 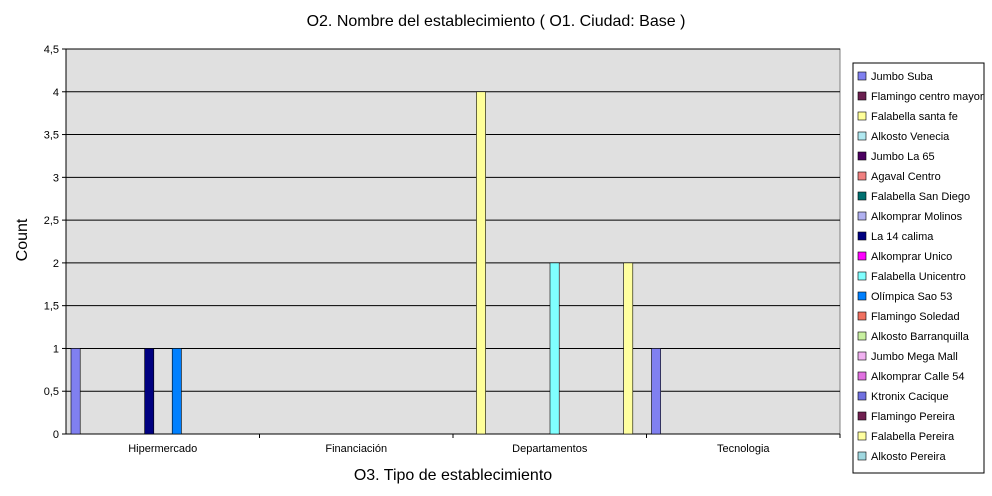 What do you see at coordinates (453, 475) in the screenshot?
I see `x-axis-title: O3. Tipo de establecimiento` at bounding box center [453, 475].